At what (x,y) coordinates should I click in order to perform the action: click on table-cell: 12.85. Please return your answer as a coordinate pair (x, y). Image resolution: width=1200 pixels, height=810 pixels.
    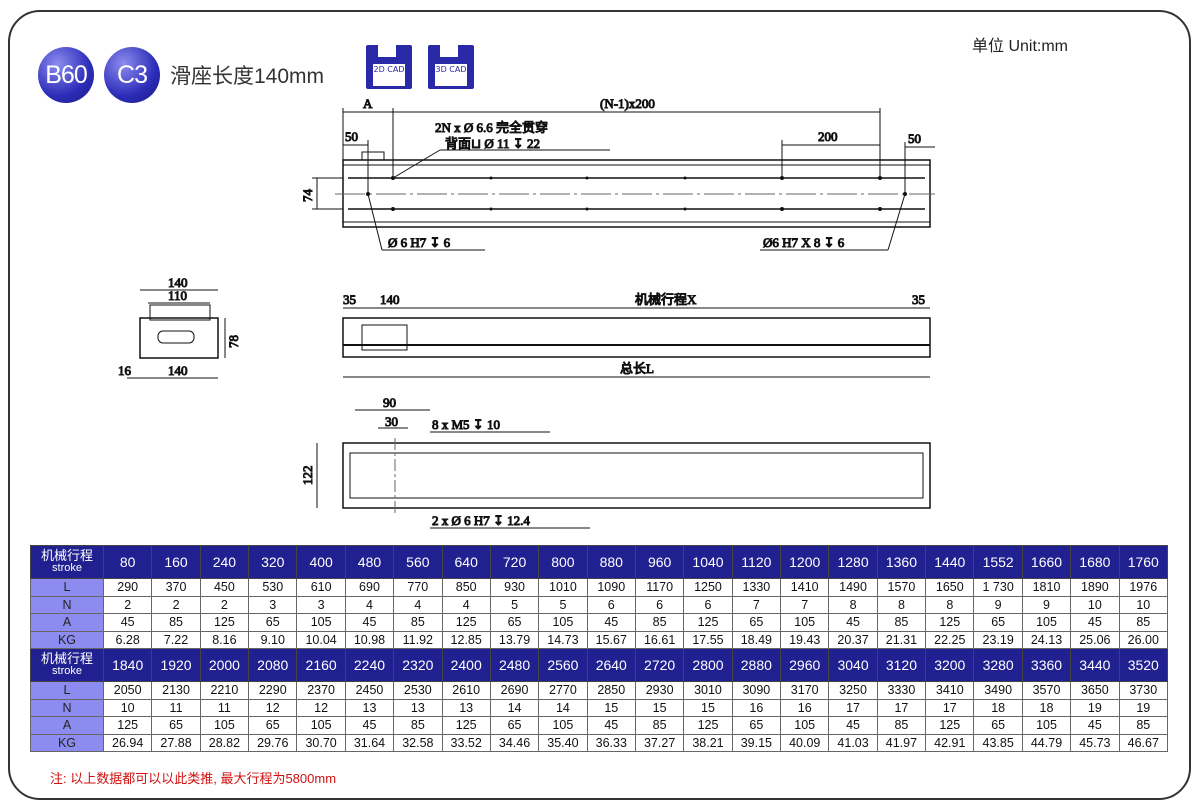
    Looking at the image, I should click on (466, 639).